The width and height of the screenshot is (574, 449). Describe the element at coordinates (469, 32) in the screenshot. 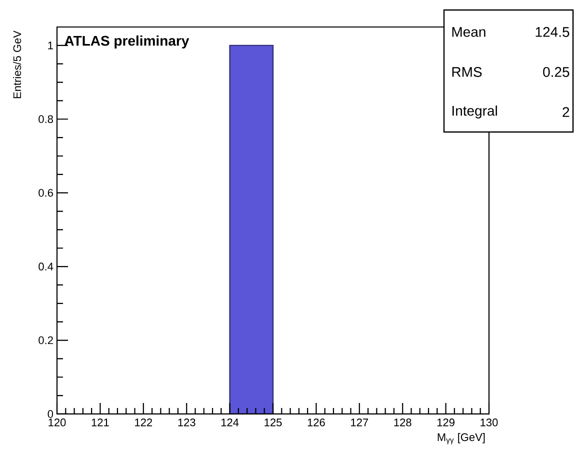

I see `annotation: Mean` at that location.